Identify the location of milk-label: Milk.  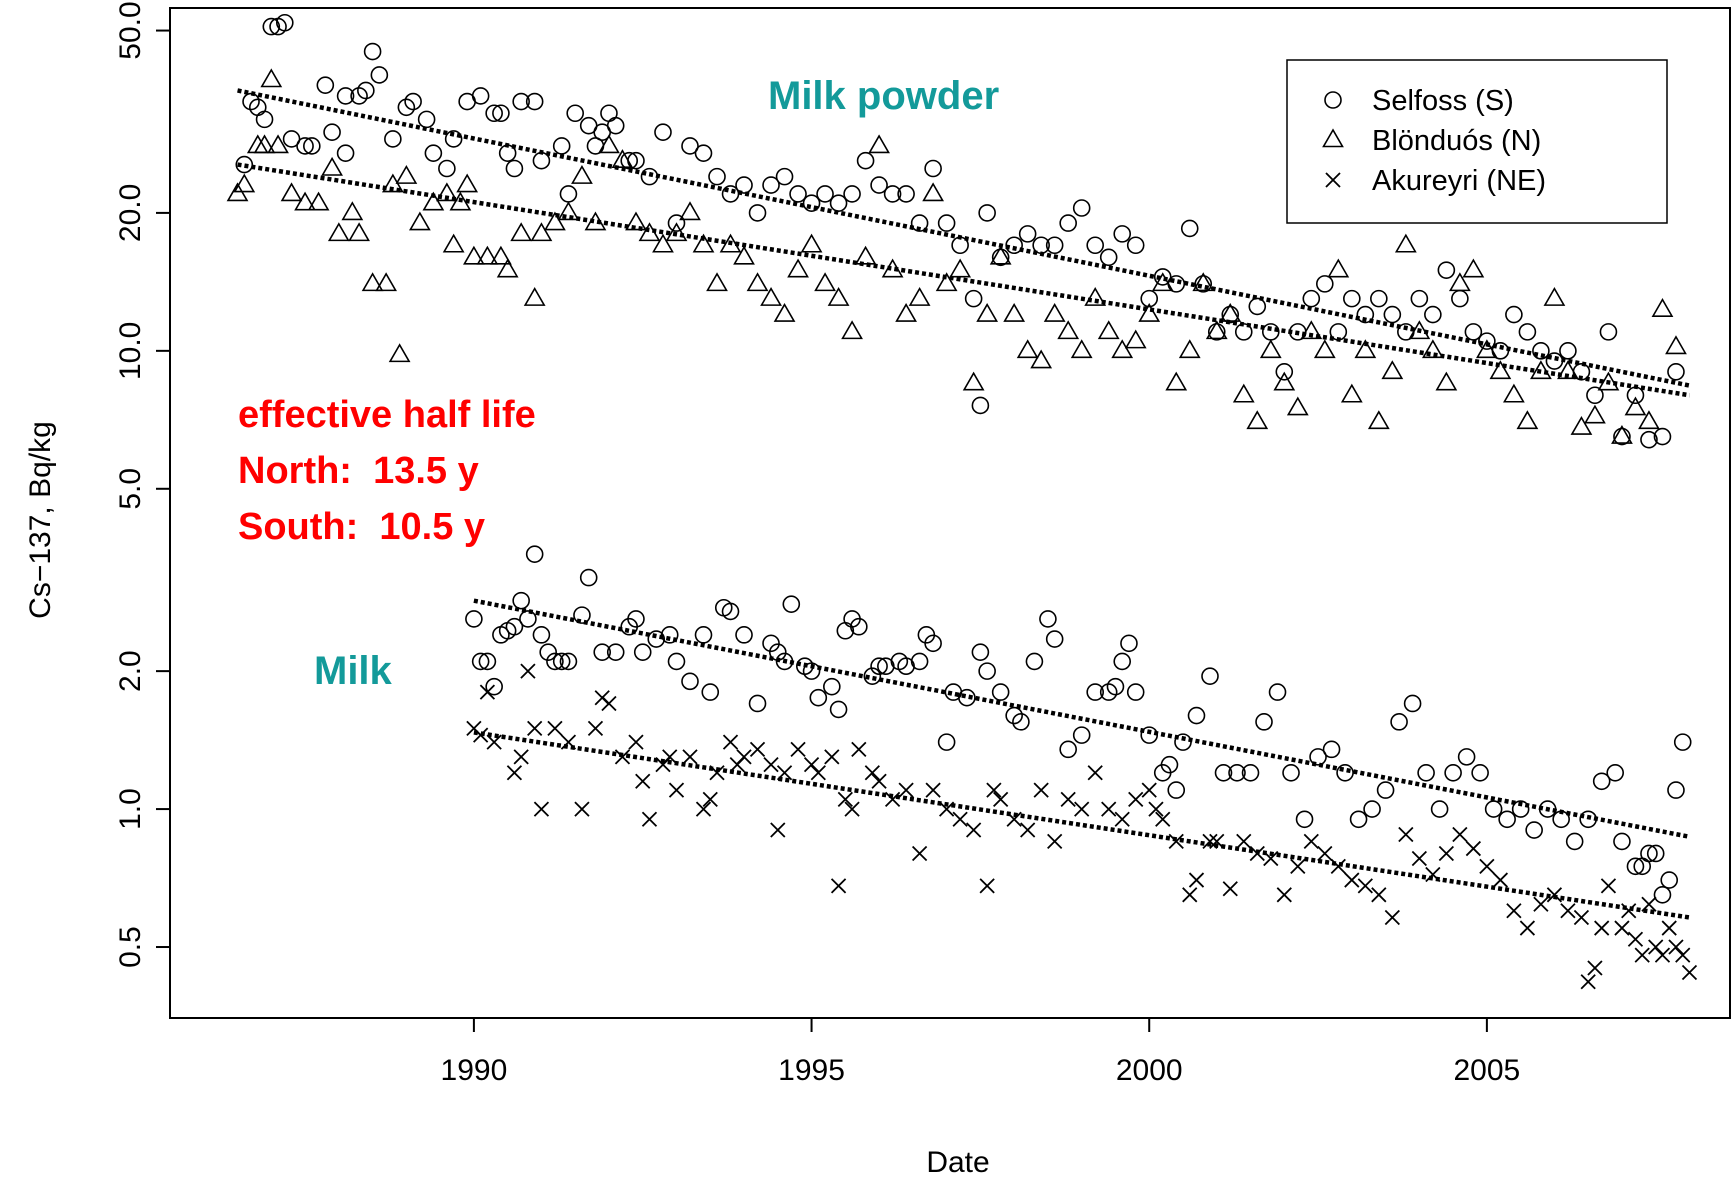
(353, 671).